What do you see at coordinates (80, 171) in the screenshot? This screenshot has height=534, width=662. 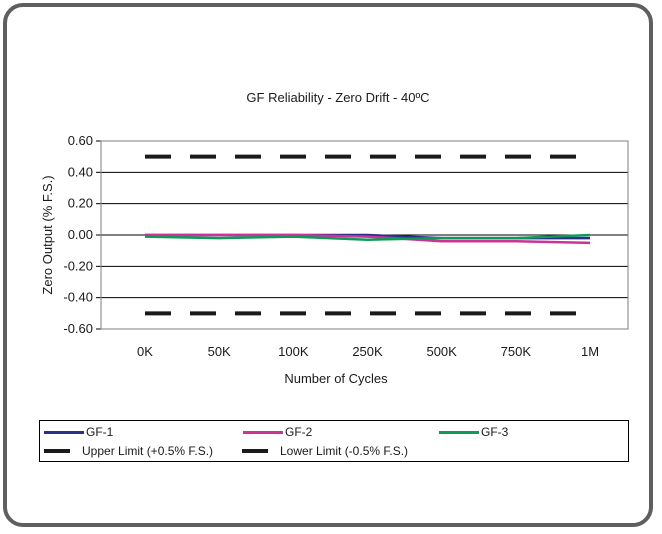 I see `y-tick-label: 0.40` at bounding box center [80, 171].